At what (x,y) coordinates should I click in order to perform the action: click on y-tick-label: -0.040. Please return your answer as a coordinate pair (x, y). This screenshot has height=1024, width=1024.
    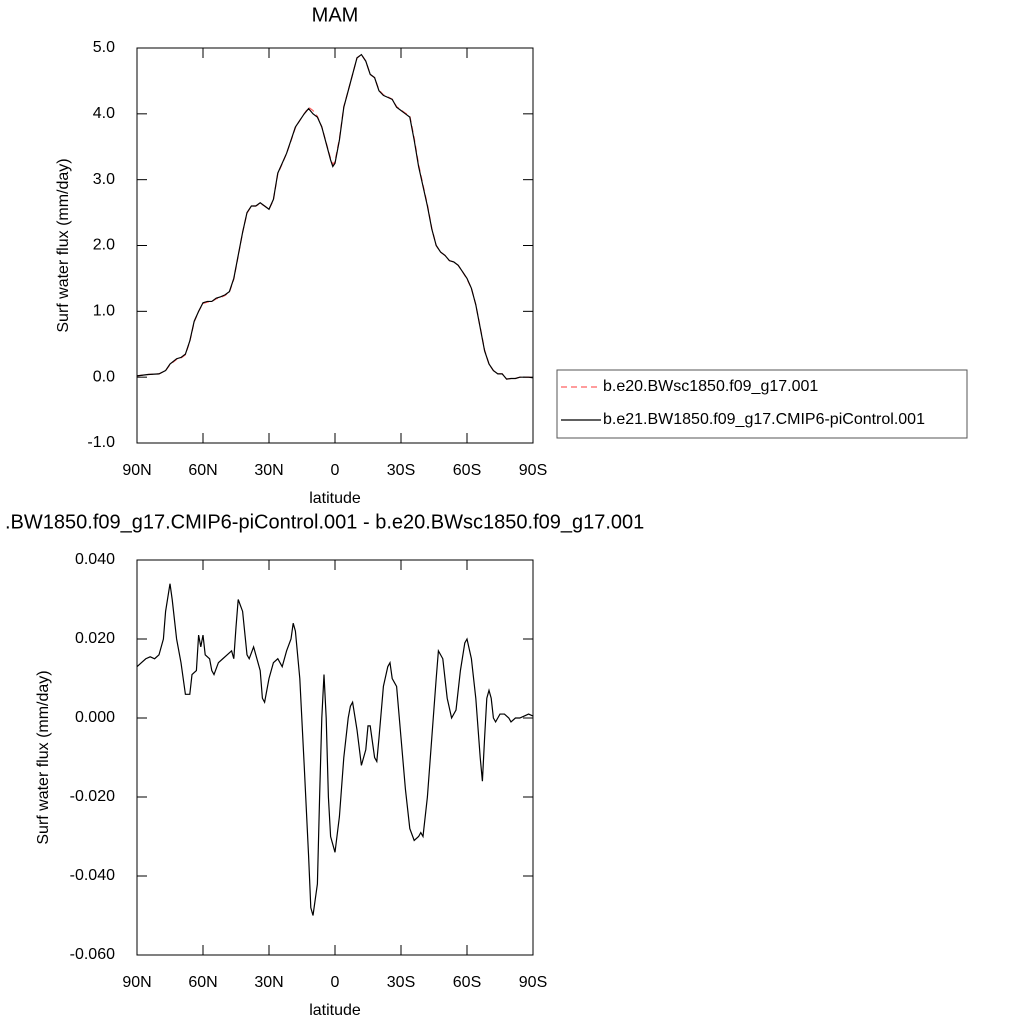
    Looking at the image, I should click on (92, 875).